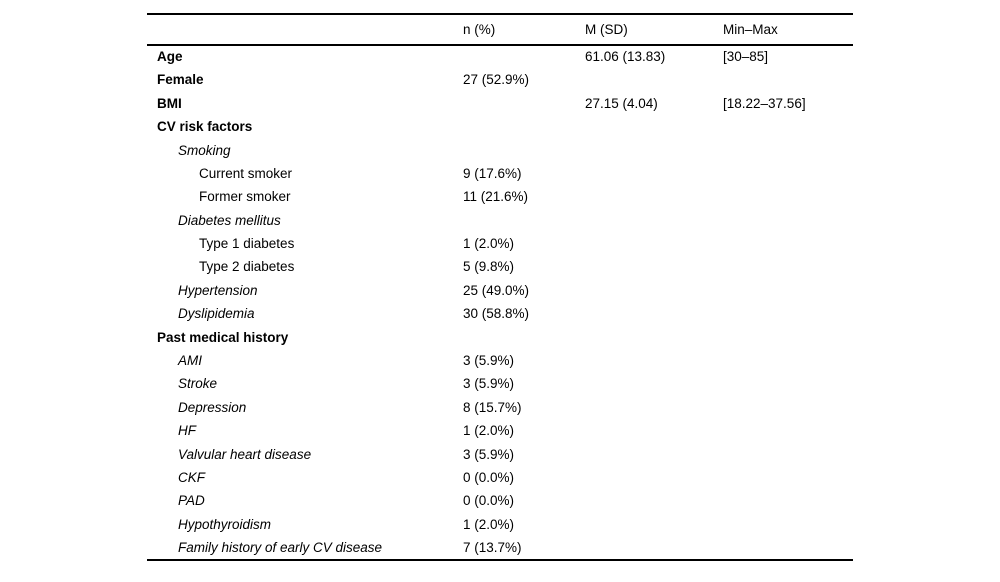 The width and height of the screenshot is (1000, 582). What do you see at coordinates (216, 314) in the screenshot?
I see `row-label: Dyslipidemia` at bounding box center [216, 314].